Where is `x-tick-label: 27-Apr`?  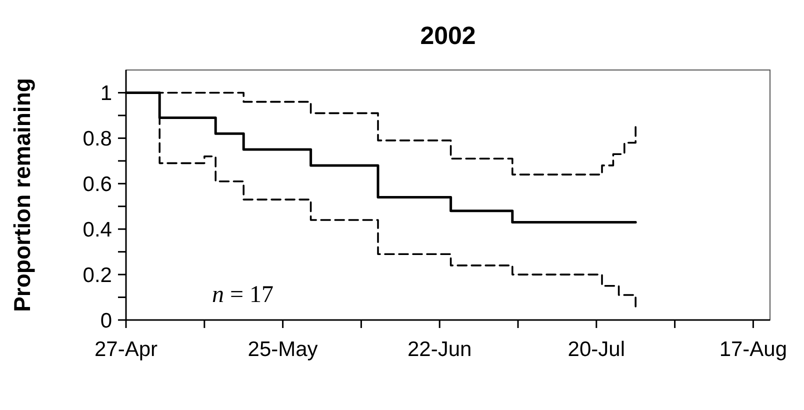 x-tick-label: 27-Apr is located at coordinates (126, 349).